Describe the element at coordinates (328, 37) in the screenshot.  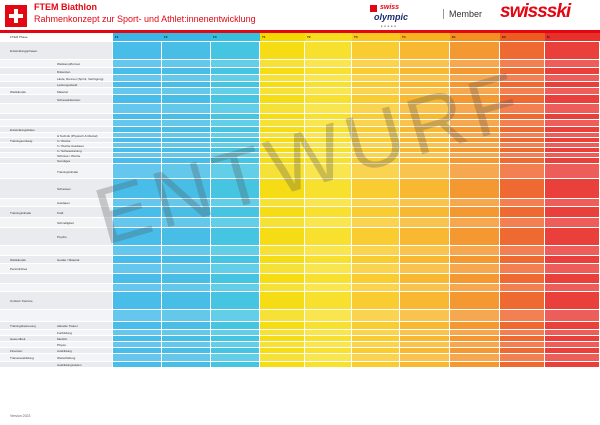
I see `phase-header-t2: T2` at that location.